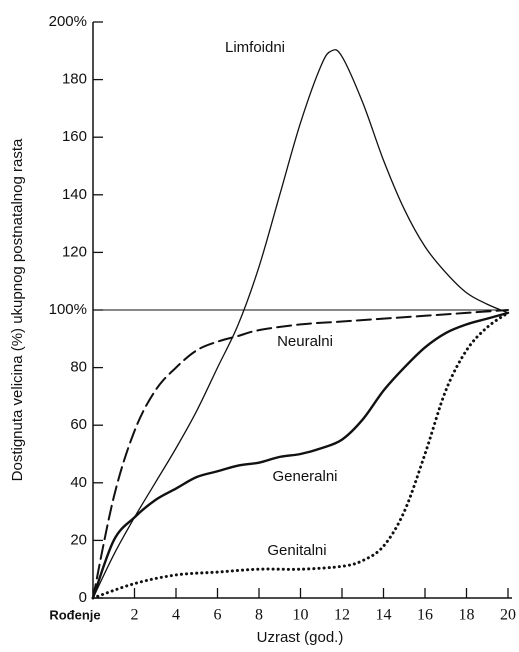  Describe the element at coordinates (176, 615) in the screenshot. I see `x-tick-label: 4` at that location.